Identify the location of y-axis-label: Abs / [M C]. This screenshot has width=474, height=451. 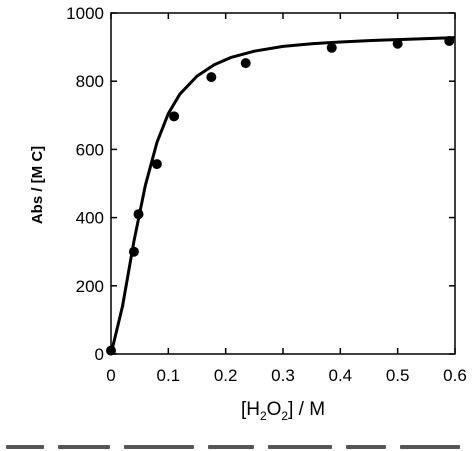
(37, 185).